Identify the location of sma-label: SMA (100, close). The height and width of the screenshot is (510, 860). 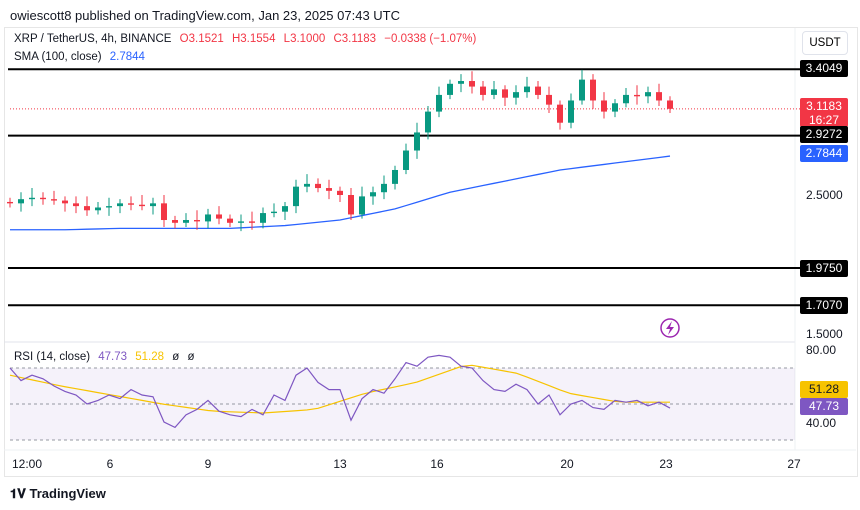
(58, 57).